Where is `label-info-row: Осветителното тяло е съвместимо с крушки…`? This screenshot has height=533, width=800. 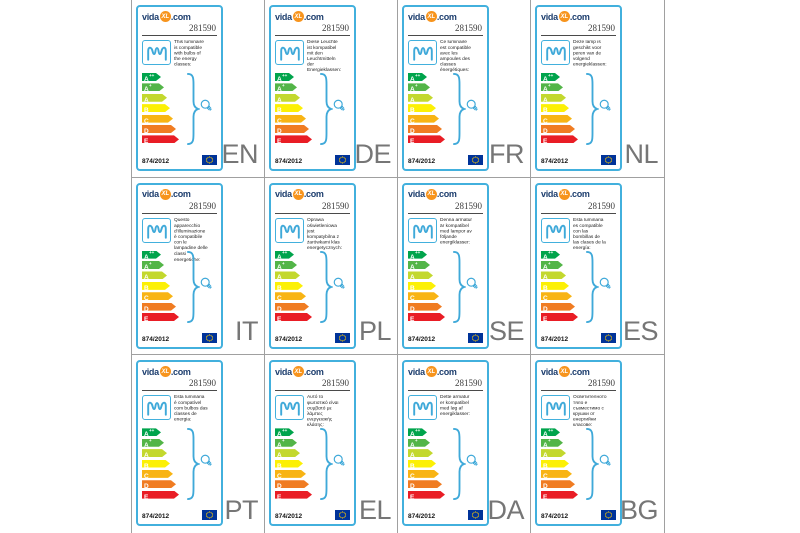 label-info-row: Осветителното тяло е съвместимо с крушки… is located at coordinates (578, 411).